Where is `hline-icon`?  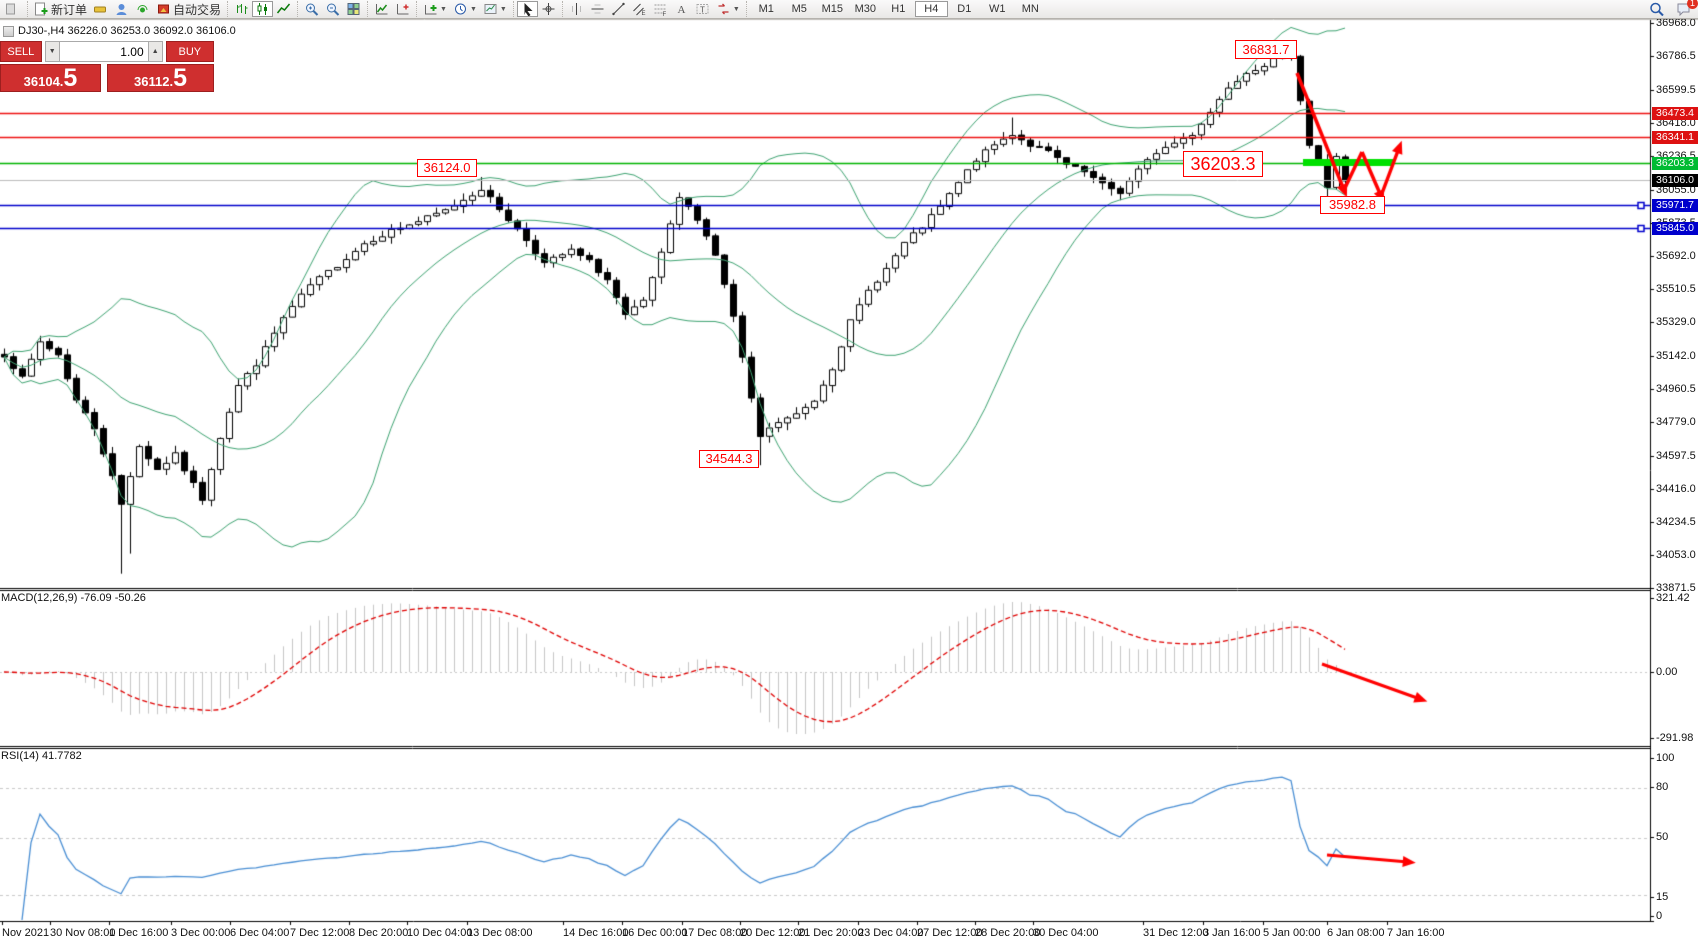
hline-icon is located at coordinates (597, 9).